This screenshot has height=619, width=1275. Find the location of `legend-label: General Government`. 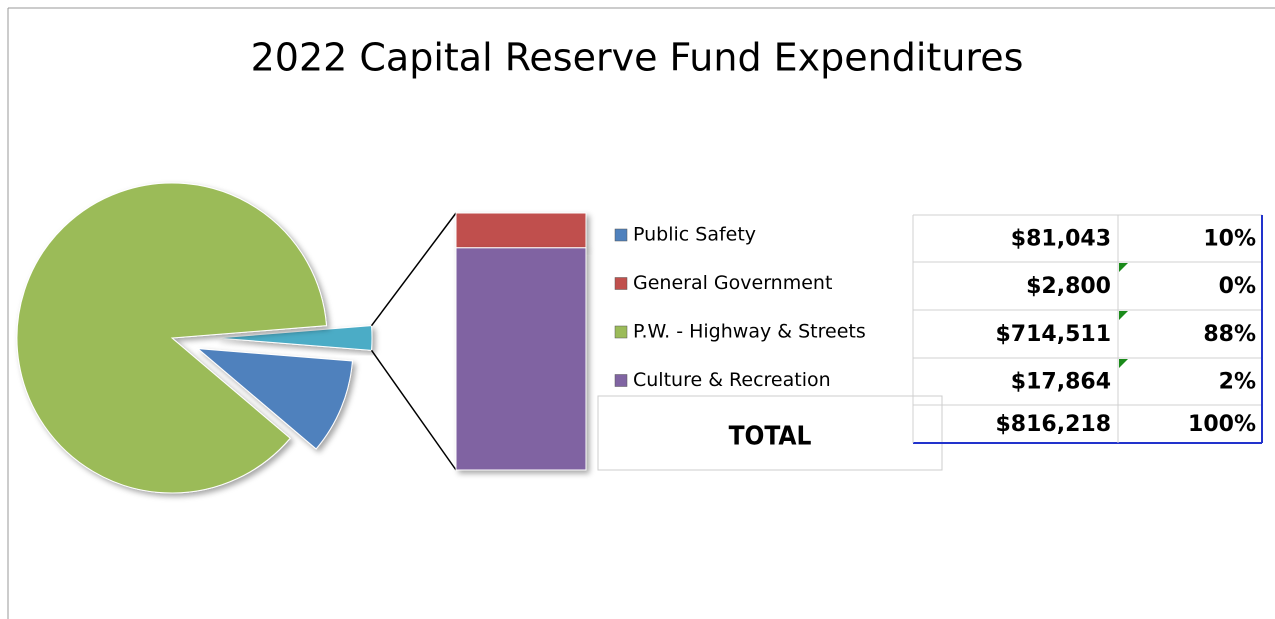

legend-label: General Government is located at coordinates (732, 283).